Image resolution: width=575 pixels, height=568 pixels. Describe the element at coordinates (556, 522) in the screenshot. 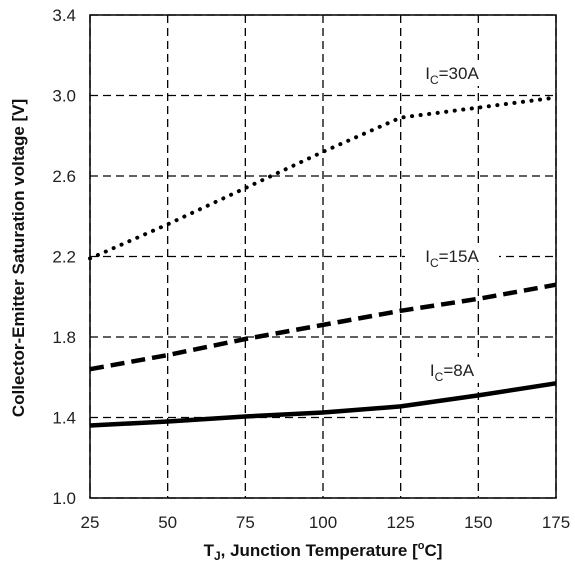

I see `x-tick-label: 175` at that location.